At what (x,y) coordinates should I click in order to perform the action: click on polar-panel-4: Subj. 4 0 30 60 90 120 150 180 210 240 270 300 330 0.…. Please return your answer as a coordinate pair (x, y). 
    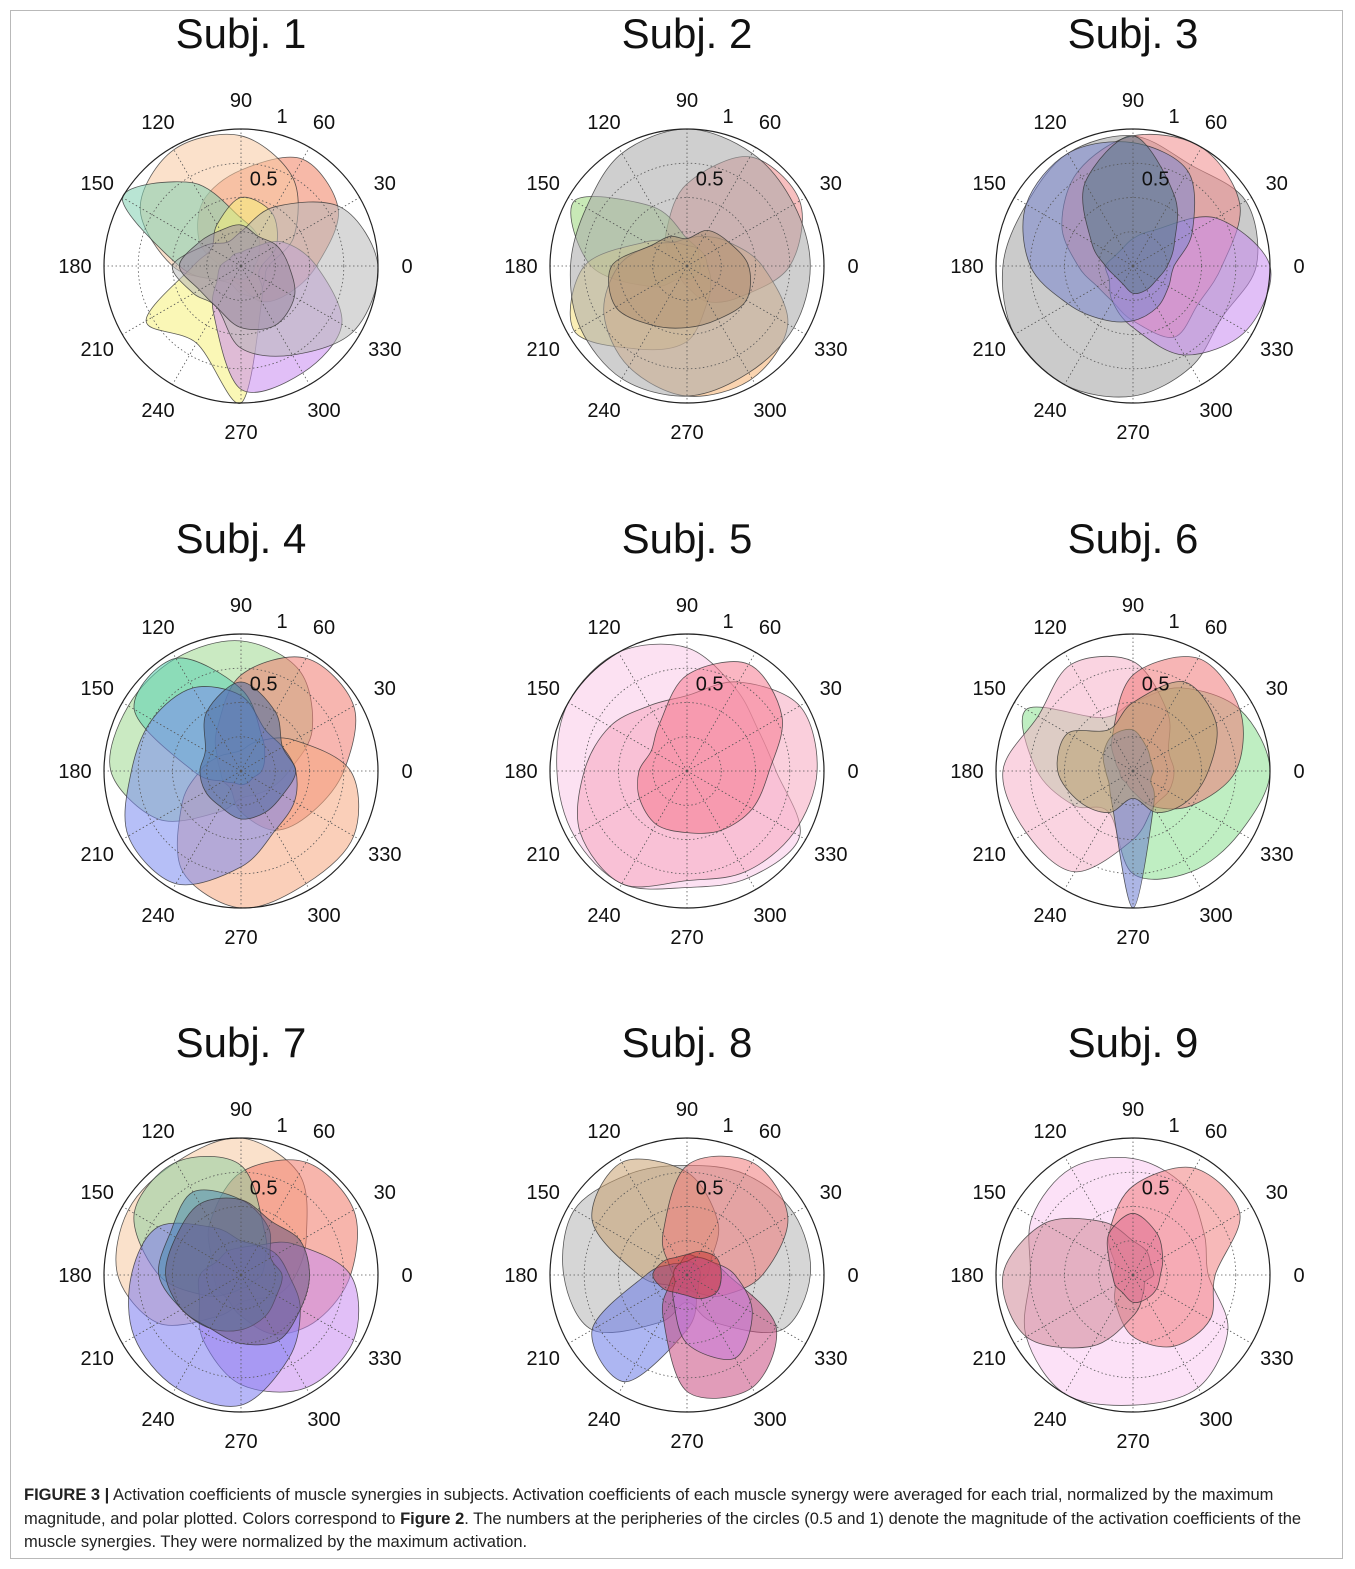
    Looking at the image, I should click on (235, 732).